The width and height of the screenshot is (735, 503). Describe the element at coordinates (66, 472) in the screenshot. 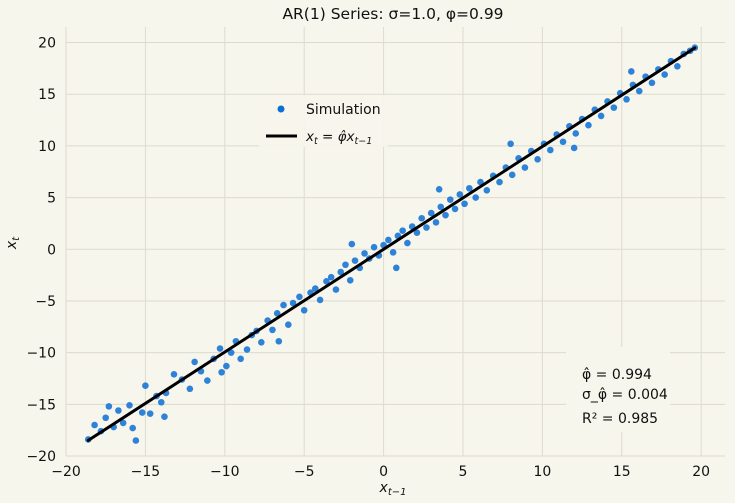

I see `x-tick-label: −20` at that location.